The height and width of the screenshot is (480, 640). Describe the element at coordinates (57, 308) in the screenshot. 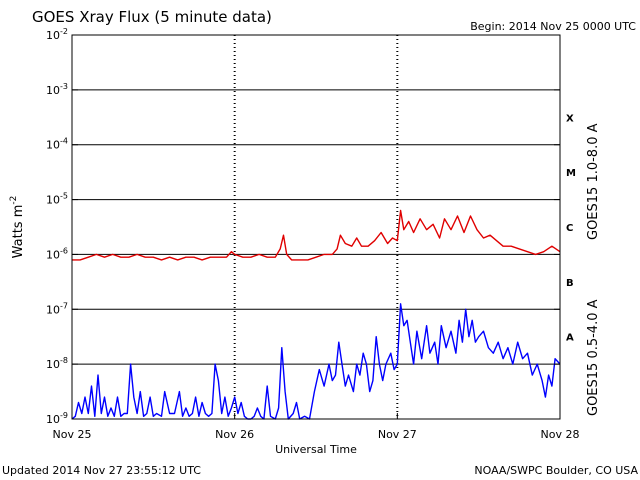

I see `y-tick-label: 10⁻⁷` at that location.